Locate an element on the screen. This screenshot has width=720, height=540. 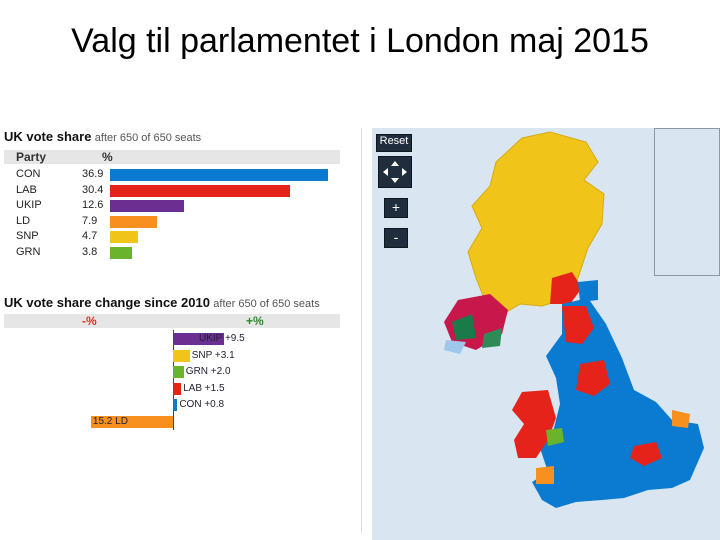
map-zoom-in-button: + is located at coordinates (396, 208).